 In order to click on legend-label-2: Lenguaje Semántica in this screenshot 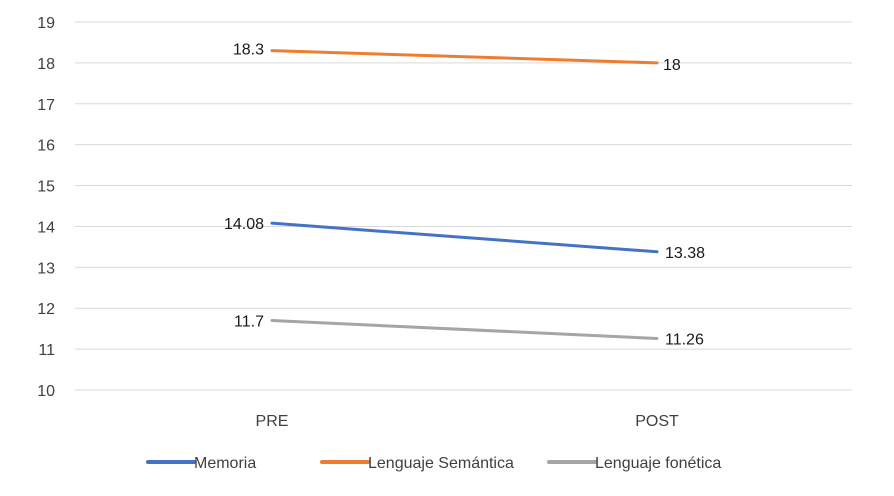, I will do `click(441, 463)`.